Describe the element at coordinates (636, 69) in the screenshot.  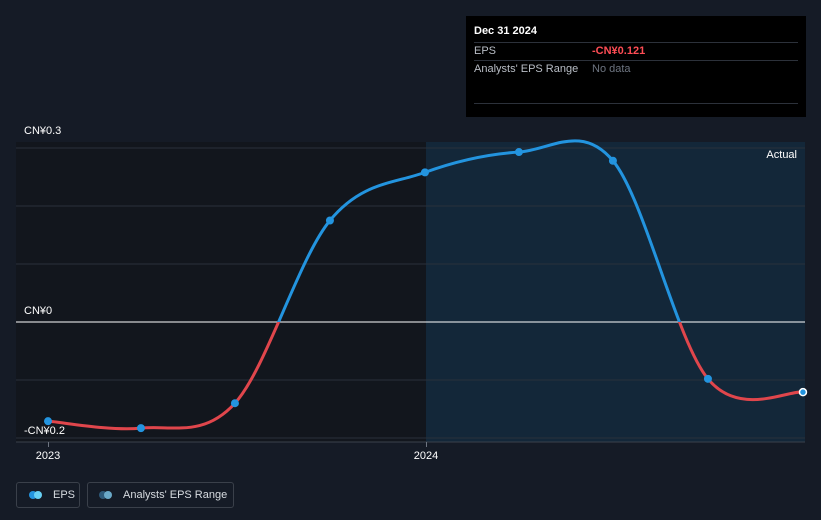
I see `tooltip-range-row: Analysts' EPS Range No data` at that location.